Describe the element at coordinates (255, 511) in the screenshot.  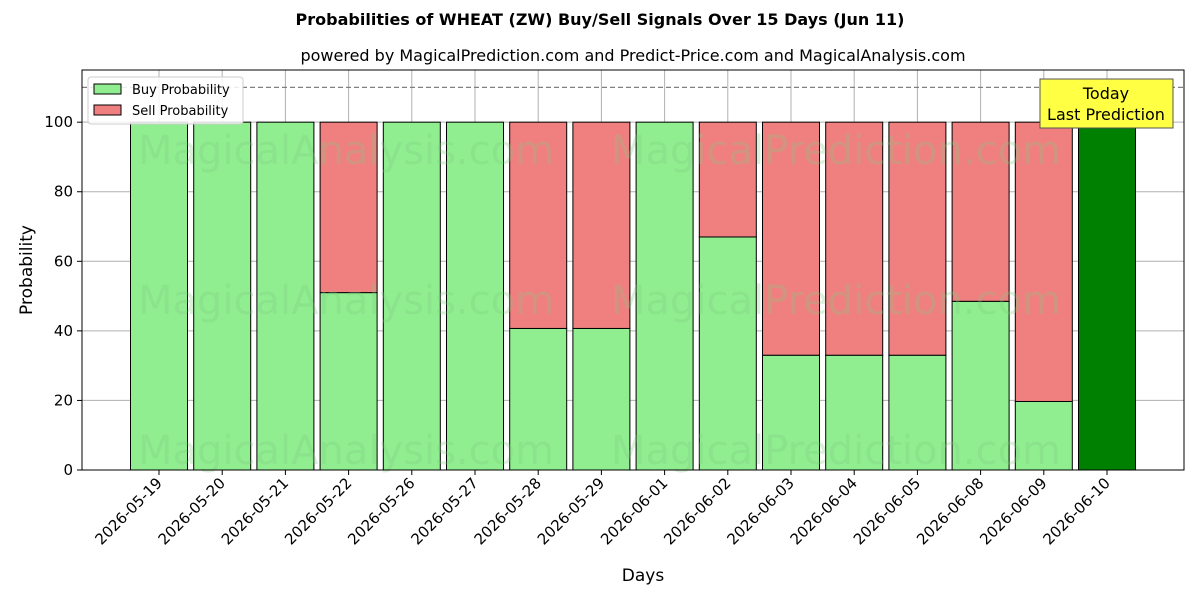
I see `x-tick-label: 2026-05-21` at that location.